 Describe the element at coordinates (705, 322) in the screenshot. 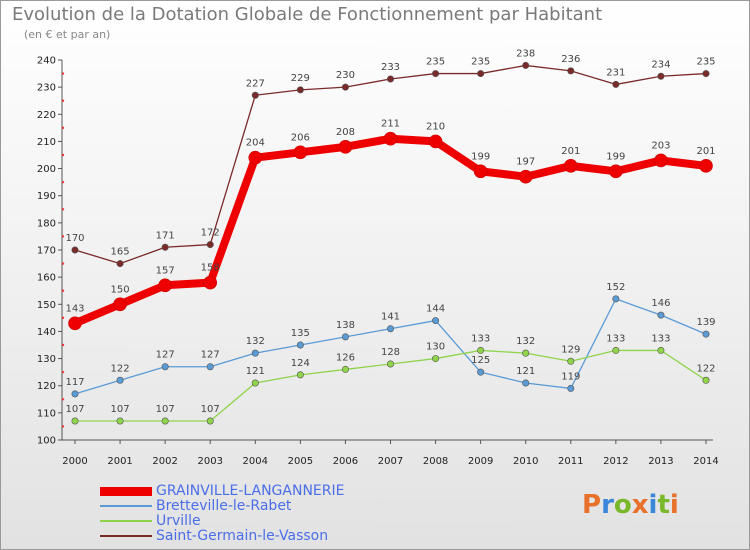

I see `data-label: 139` at that location.